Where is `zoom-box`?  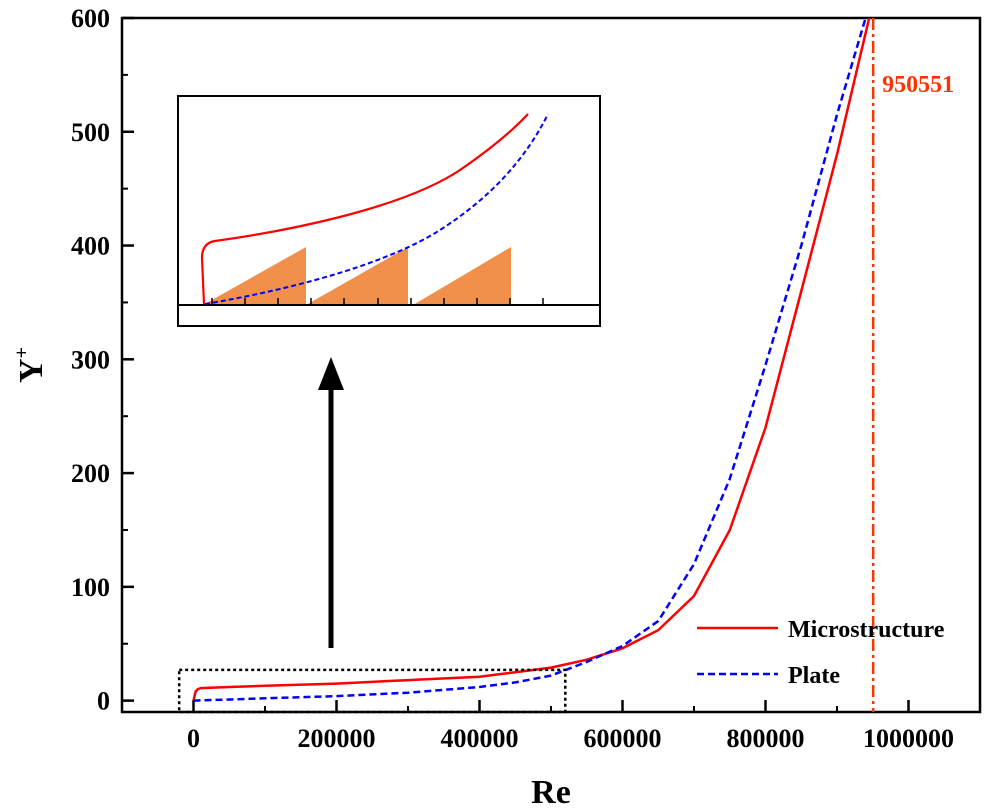
zoom-box is located at coordinates (372, 691).